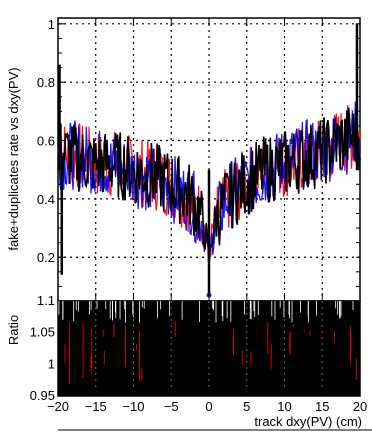 The width and height of the screenshot is (372, 432). I want to click on x-axis-label: track dxy(PV) (cm), so click(308, 421).